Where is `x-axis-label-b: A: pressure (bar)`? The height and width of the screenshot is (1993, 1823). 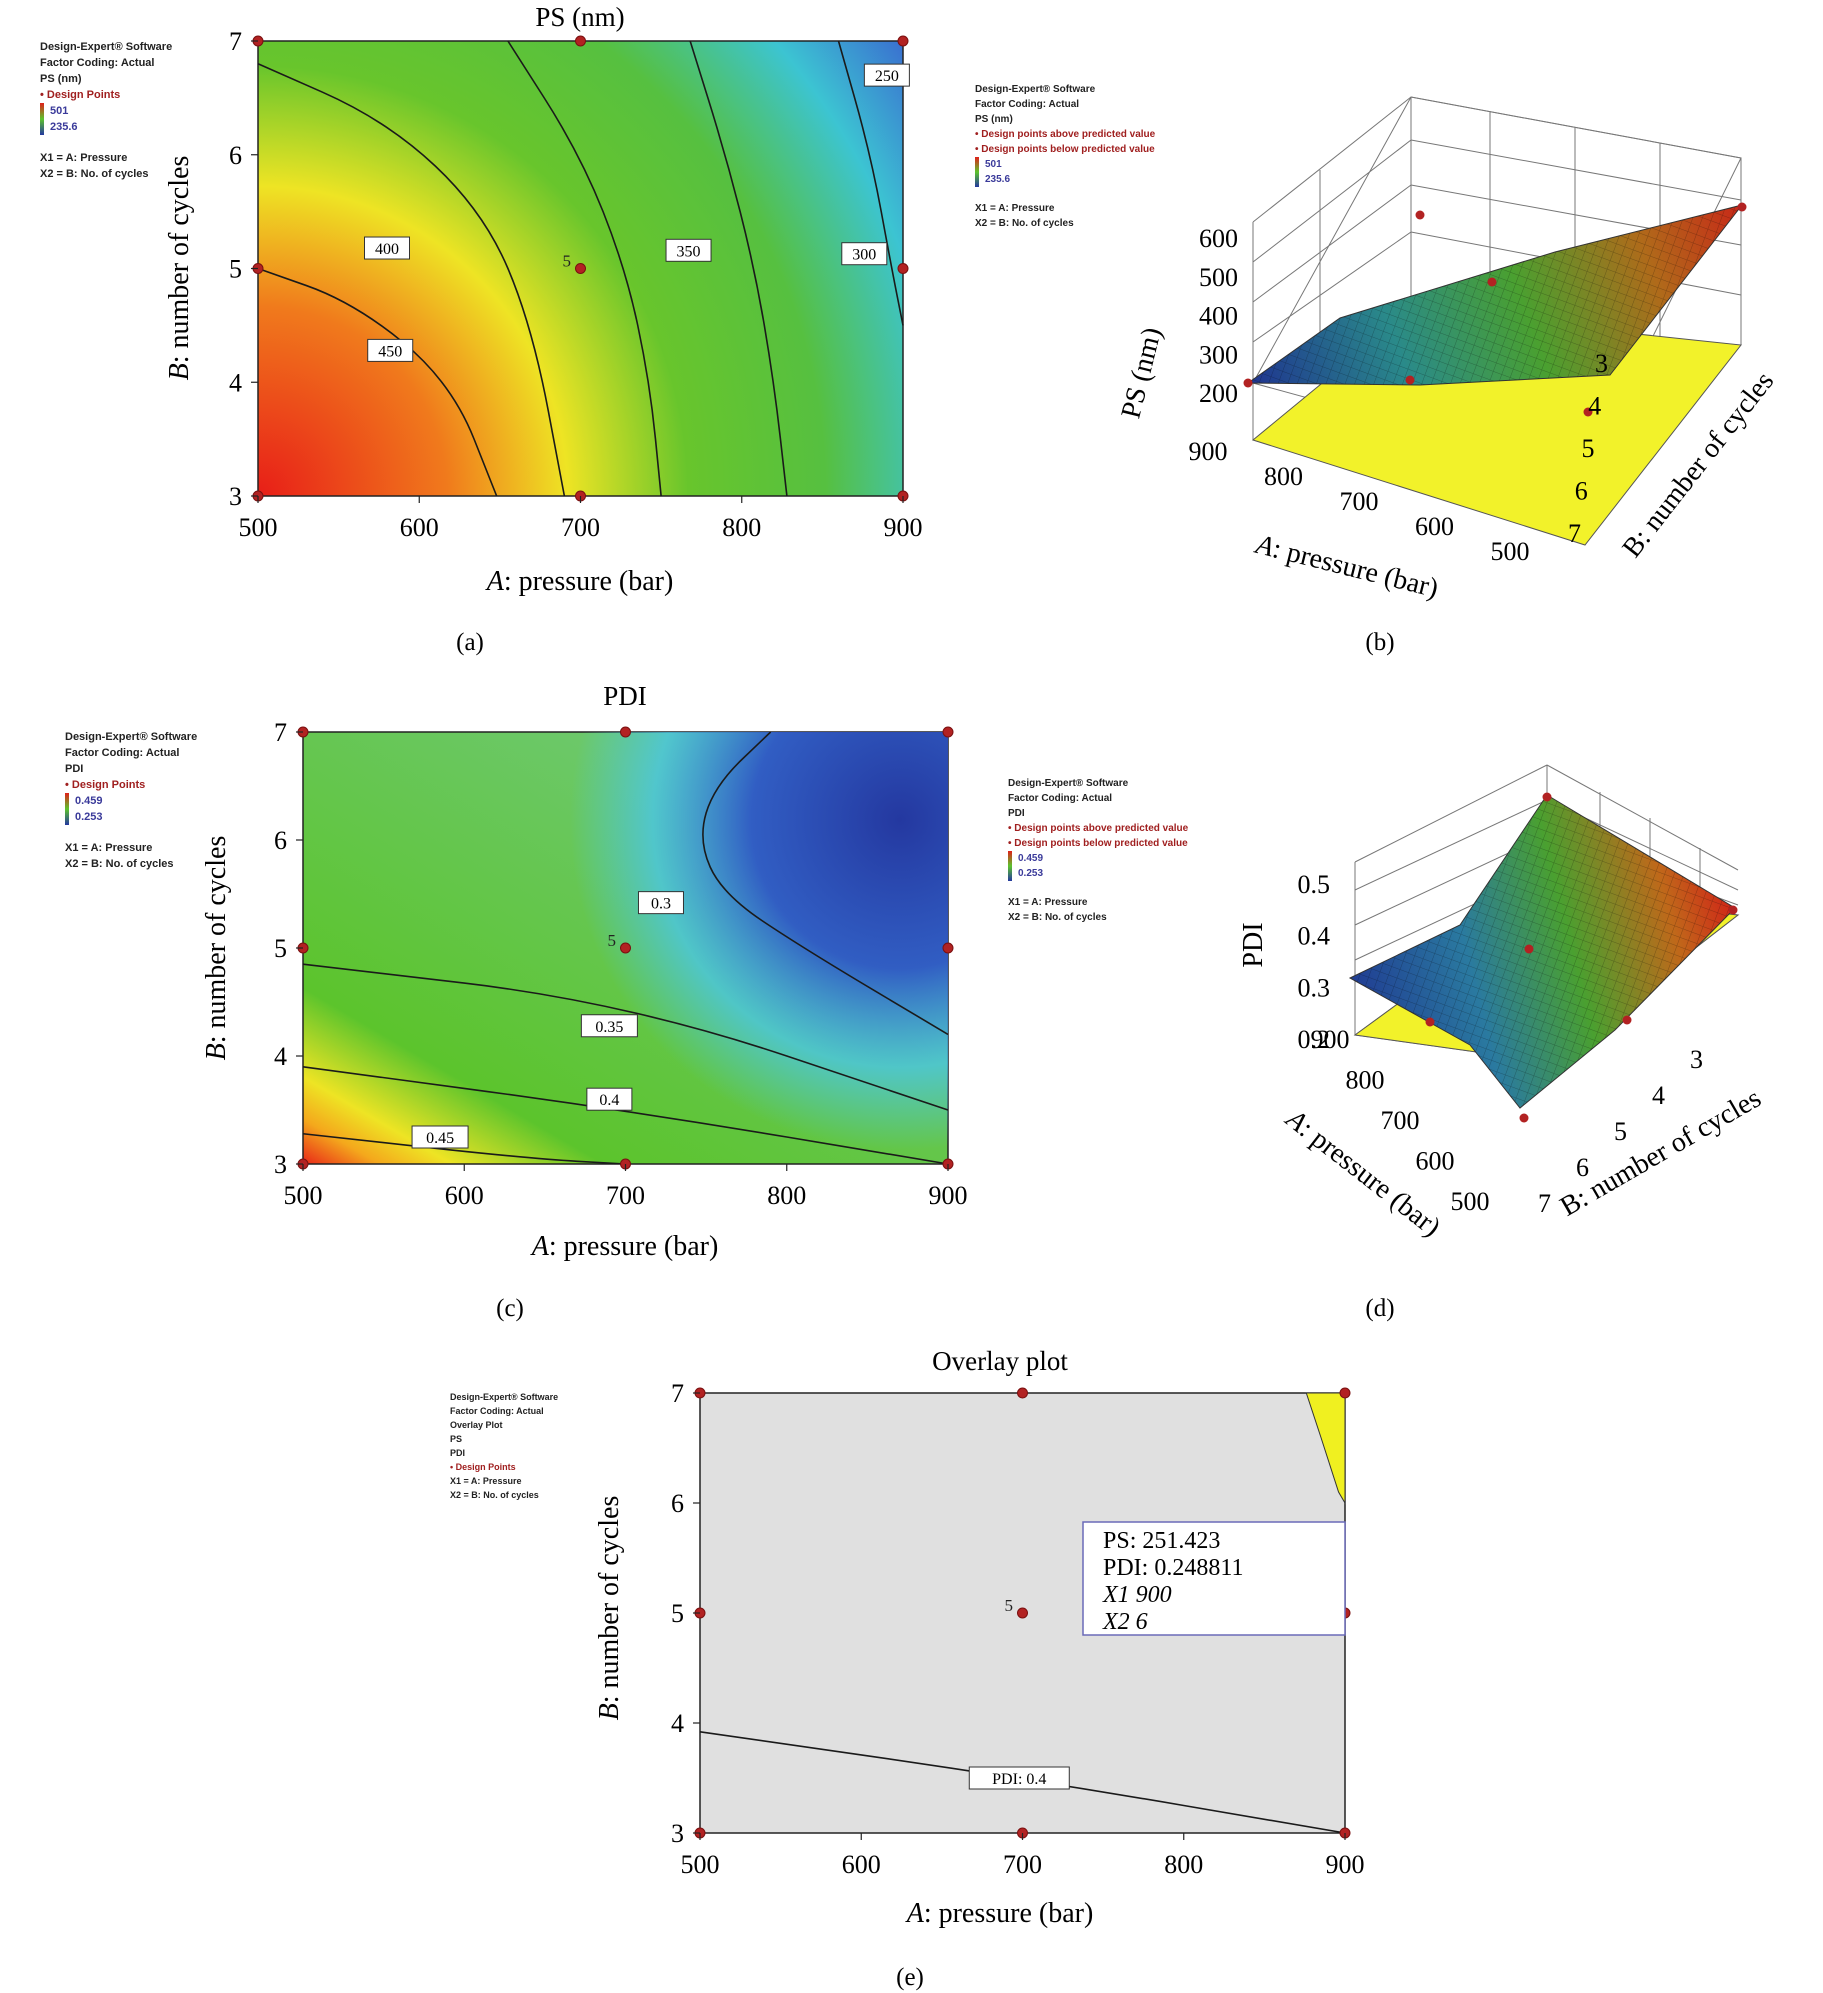
x-axis-label-b: A: pressure (bar) is located at coordinates (1346, 567).